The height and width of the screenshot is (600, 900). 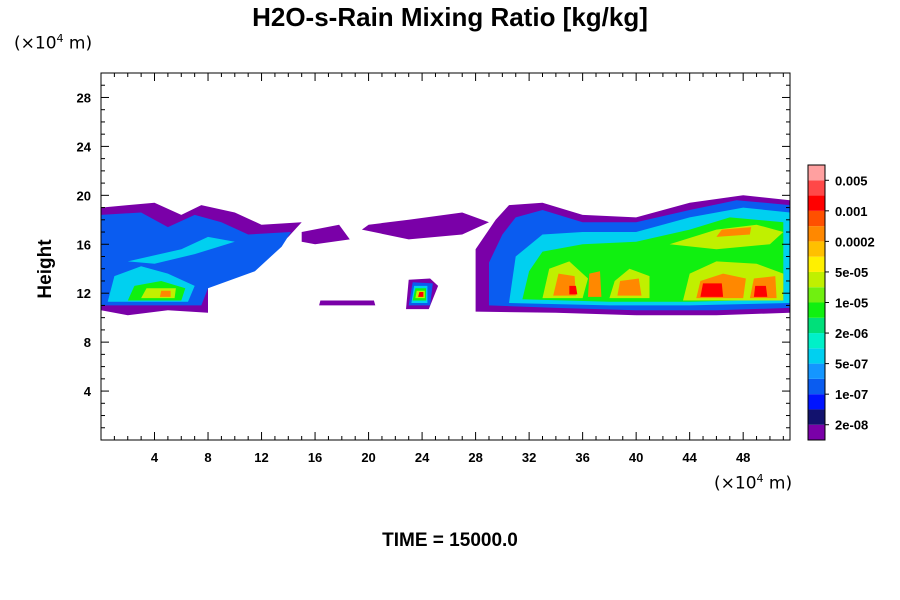 What do you see at coordinates (855, 241) in the screenshot?
I see `colorbar-label: 0.0002` at bounding box center [855, 241].